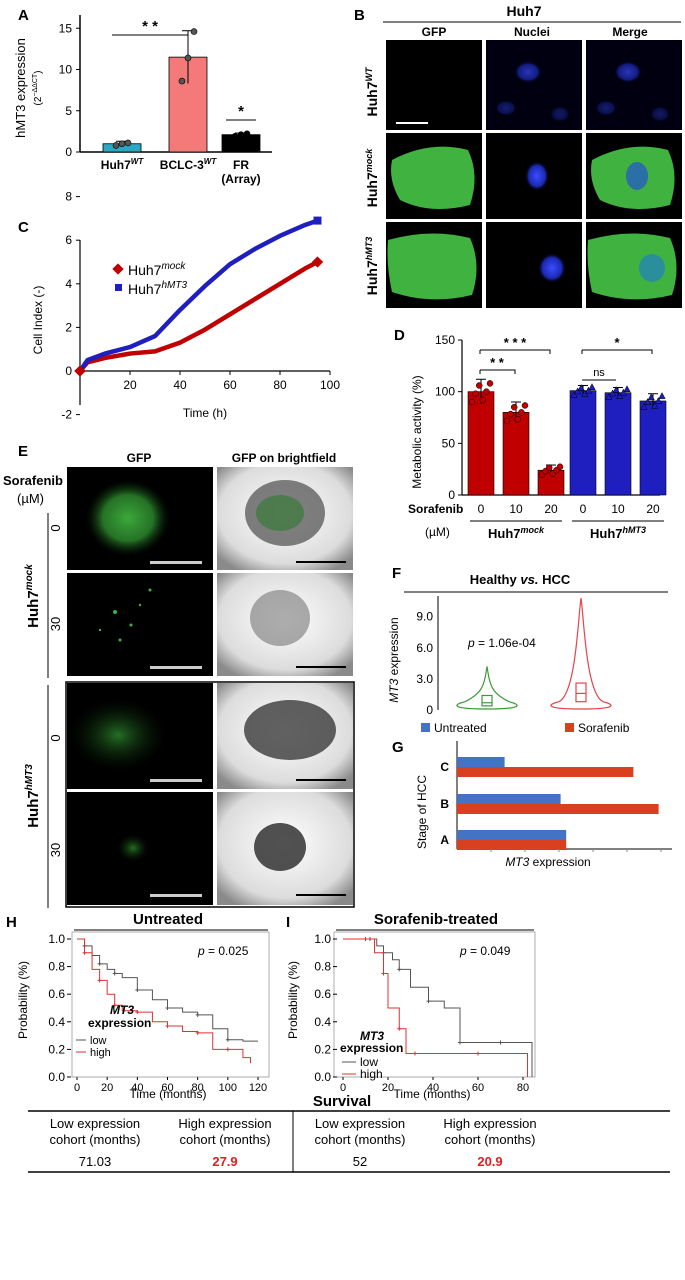  Describe the element at coordinates (448, 417) in the screenshot. I see `panel-d-yticks: 0 50 100 150` at that location.